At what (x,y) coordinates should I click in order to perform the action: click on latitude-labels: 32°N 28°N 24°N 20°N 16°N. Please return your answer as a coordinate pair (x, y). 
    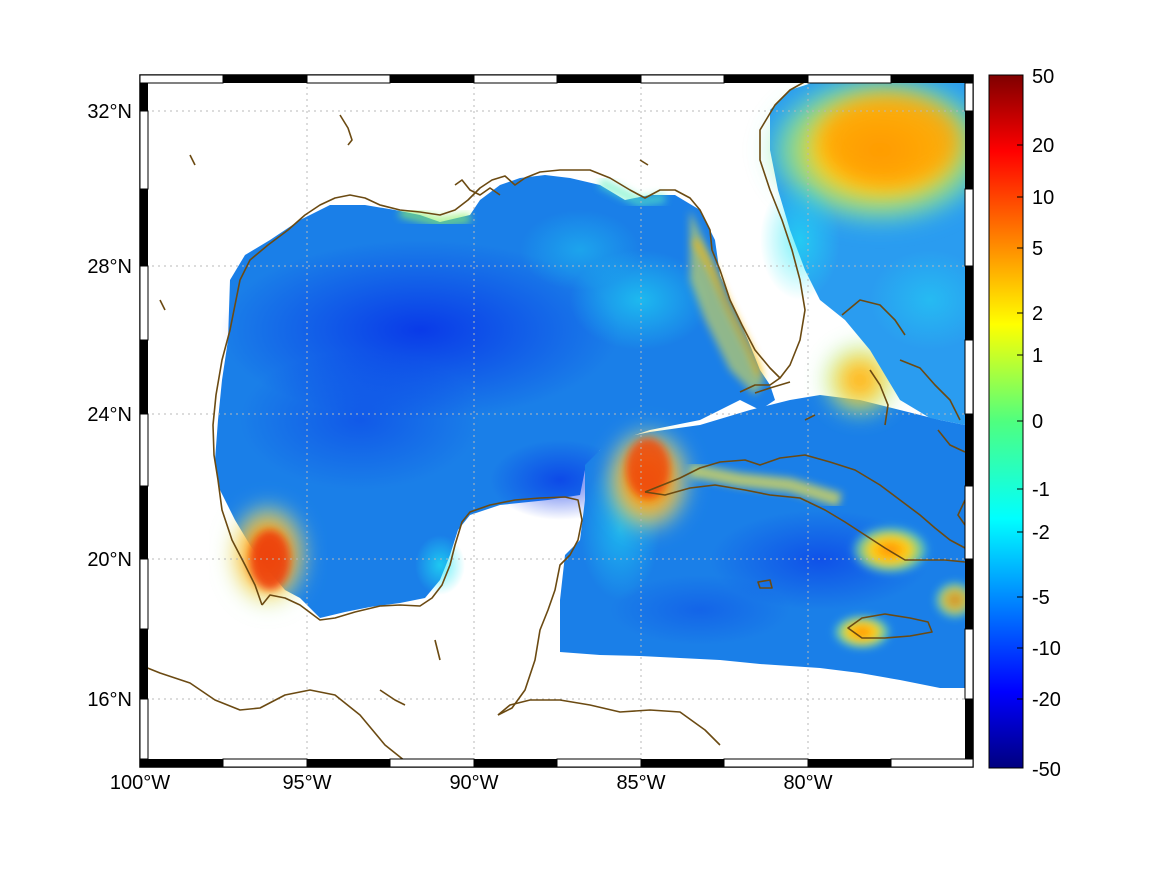
    Looking at the image, I should click on (109, 406).